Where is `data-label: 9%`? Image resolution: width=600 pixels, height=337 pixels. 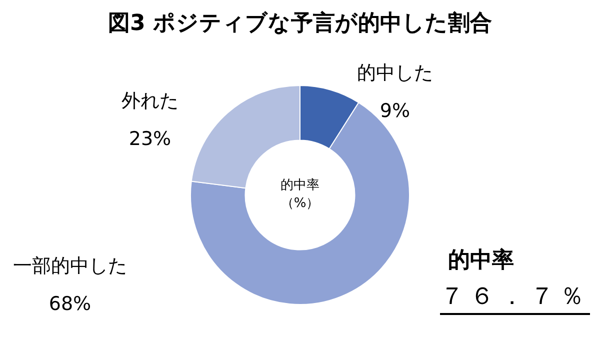 data-label: 9% is located at coordinates (395, 111).